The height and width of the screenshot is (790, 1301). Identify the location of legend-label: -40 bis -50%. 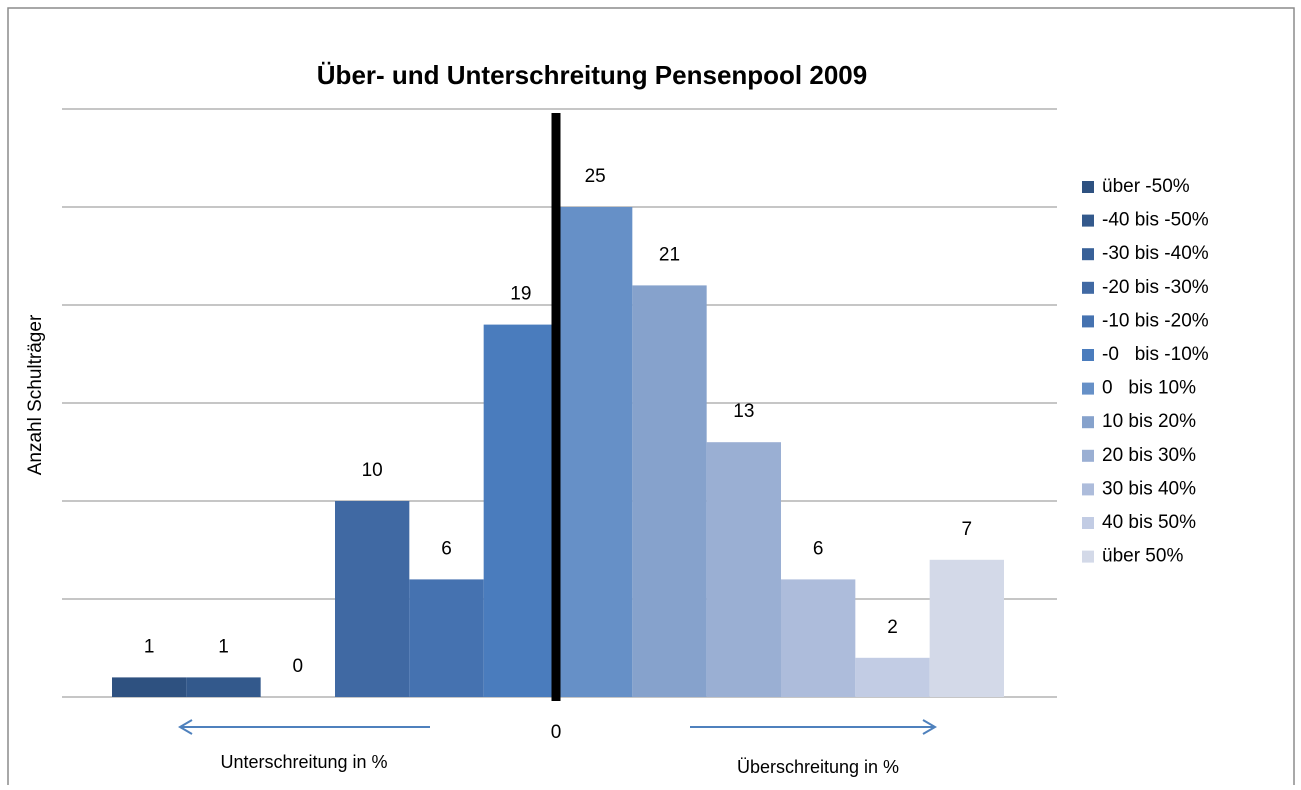
(1155, 220).